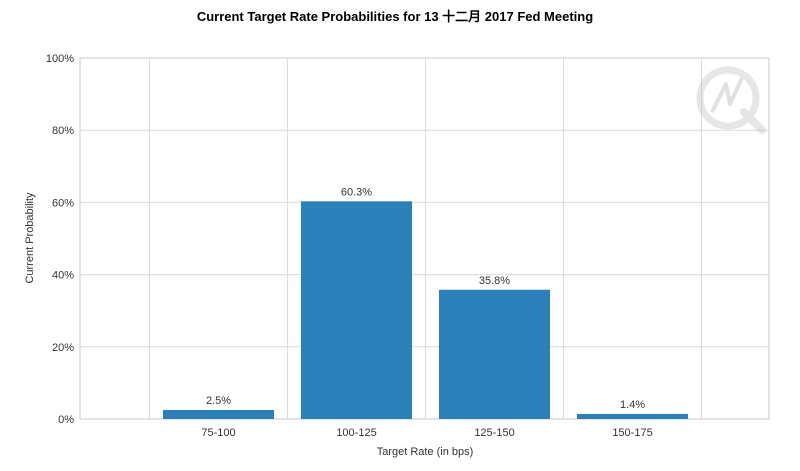 This screenshot has width=800, height=471. What do you see at coordinates (356, 433) in the screenshot?
I see `x-tick-label: 100-125` at bounding box center [356, 433].